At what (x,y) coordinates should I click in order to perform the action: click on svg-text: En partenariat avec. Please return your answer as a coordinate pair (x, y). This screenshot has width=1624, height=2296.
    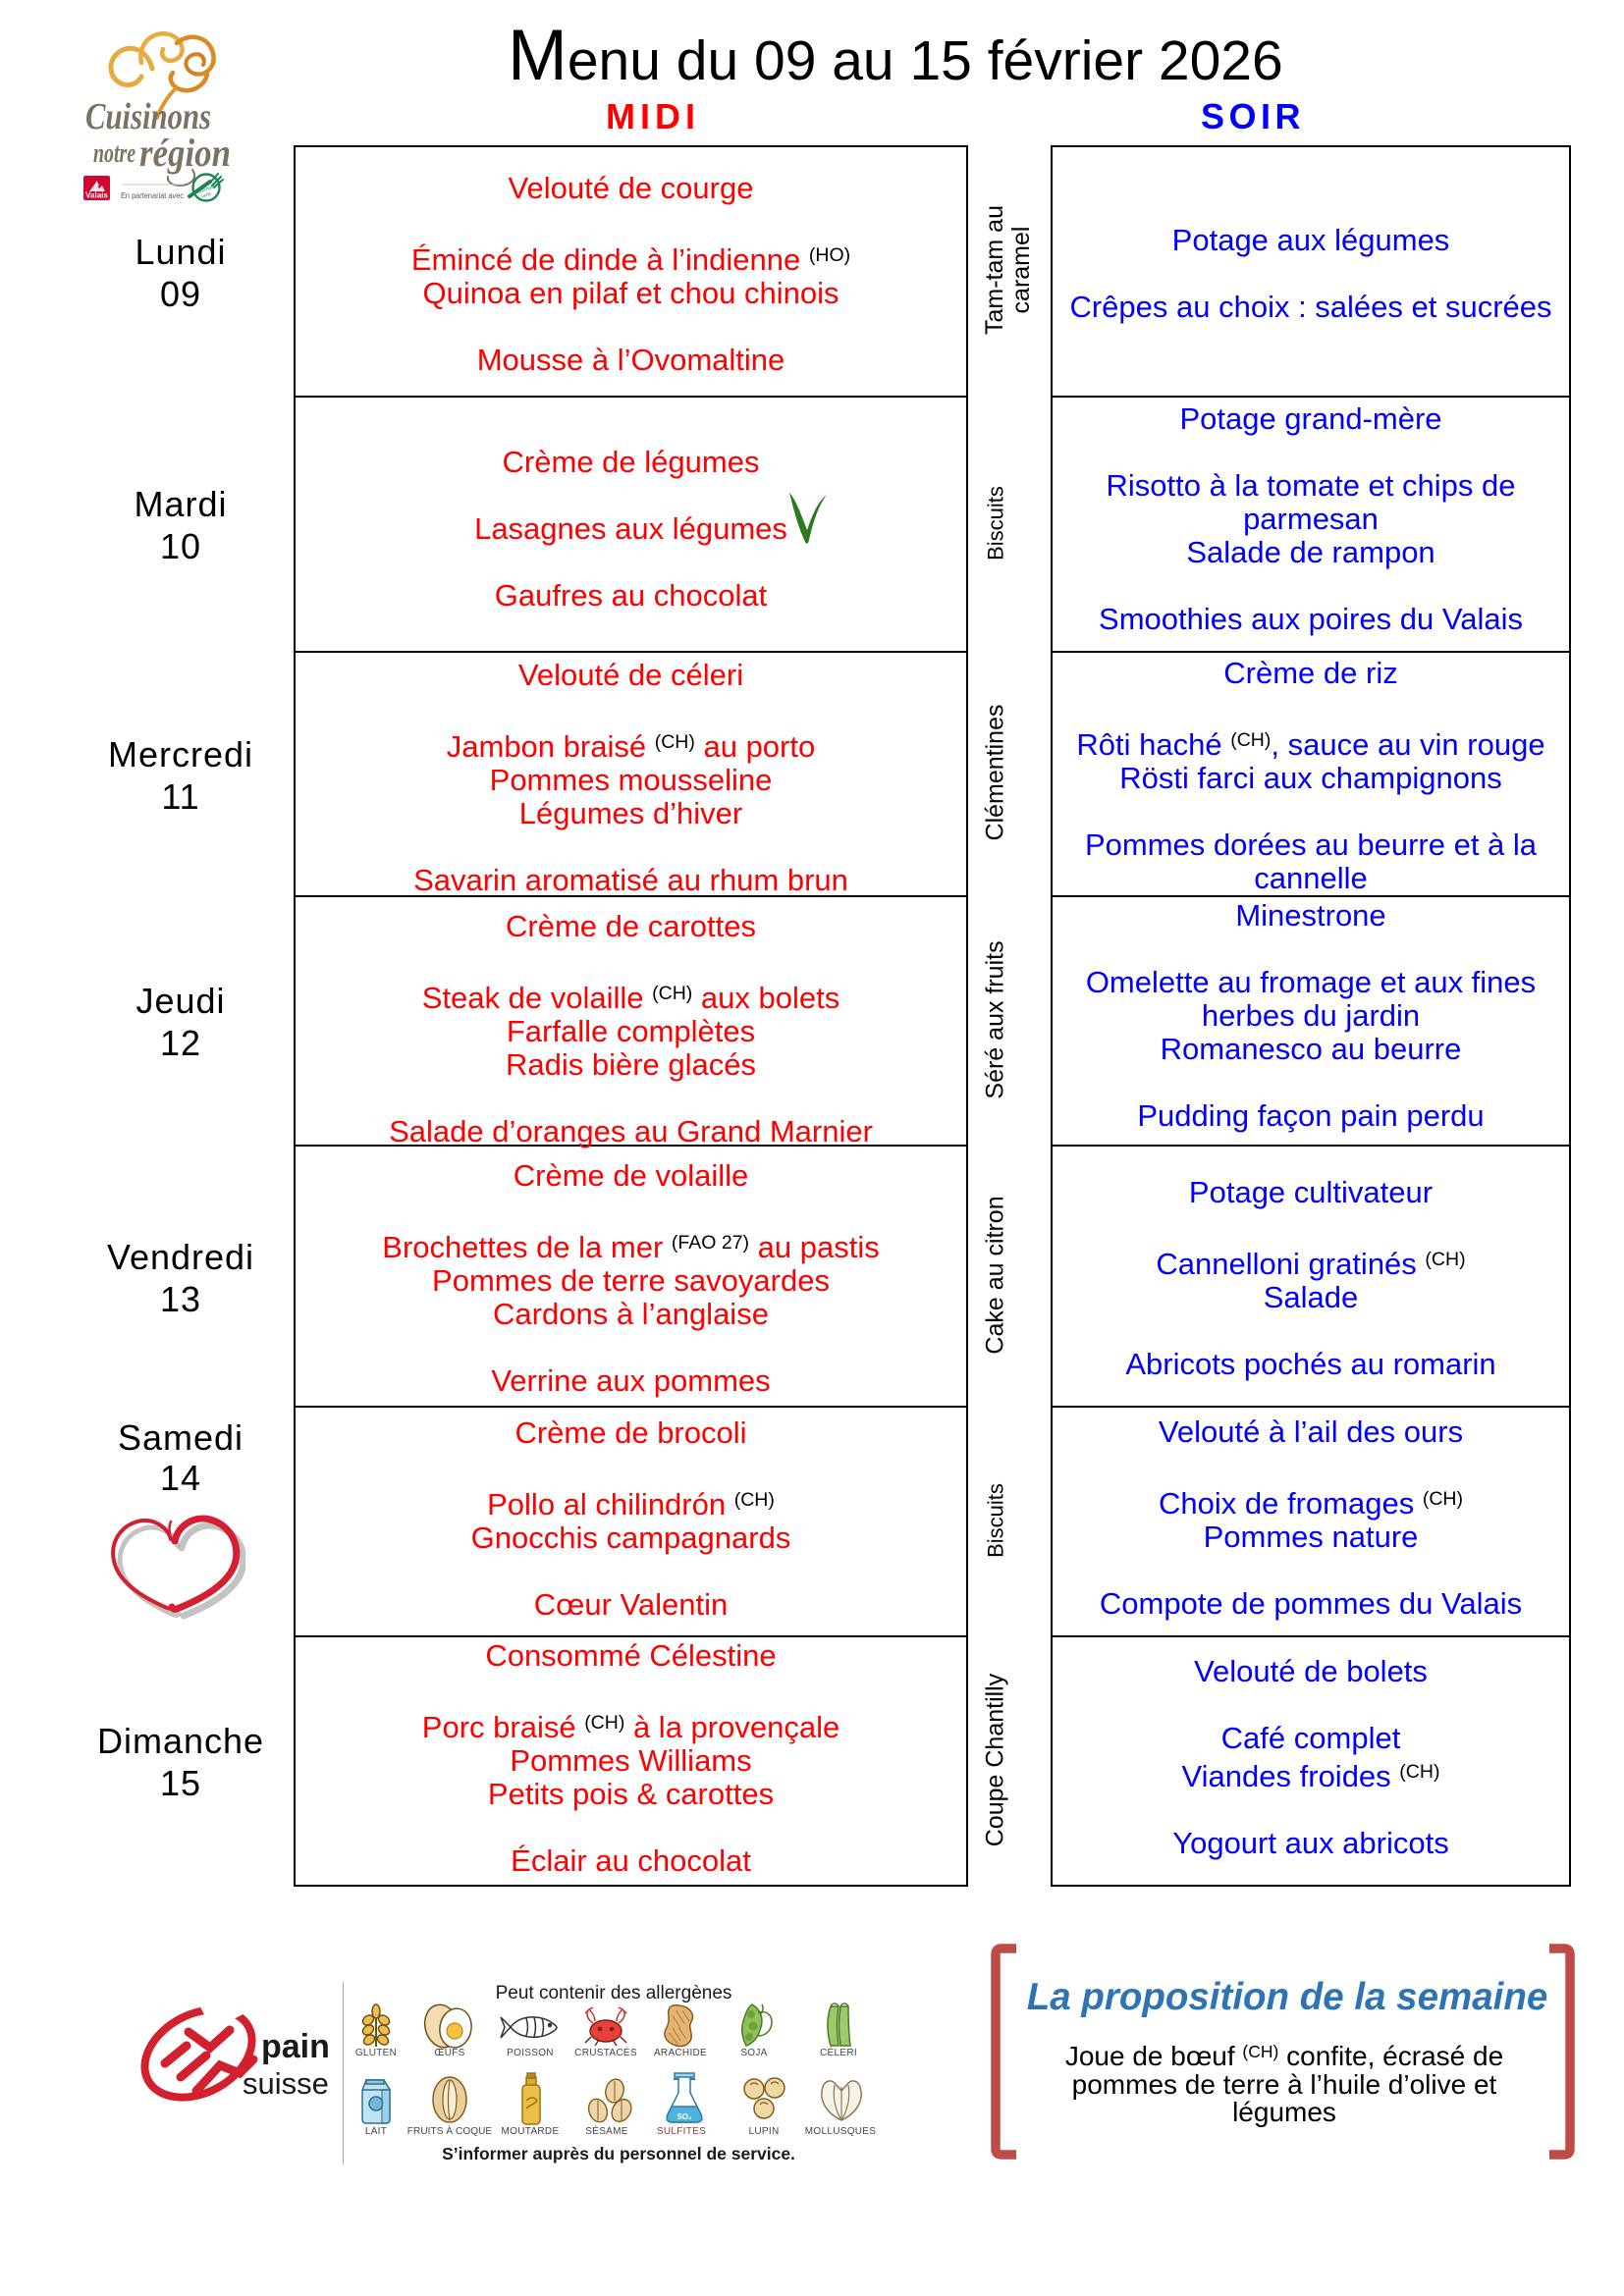
    Looking at the image, I should click on (152, 195).